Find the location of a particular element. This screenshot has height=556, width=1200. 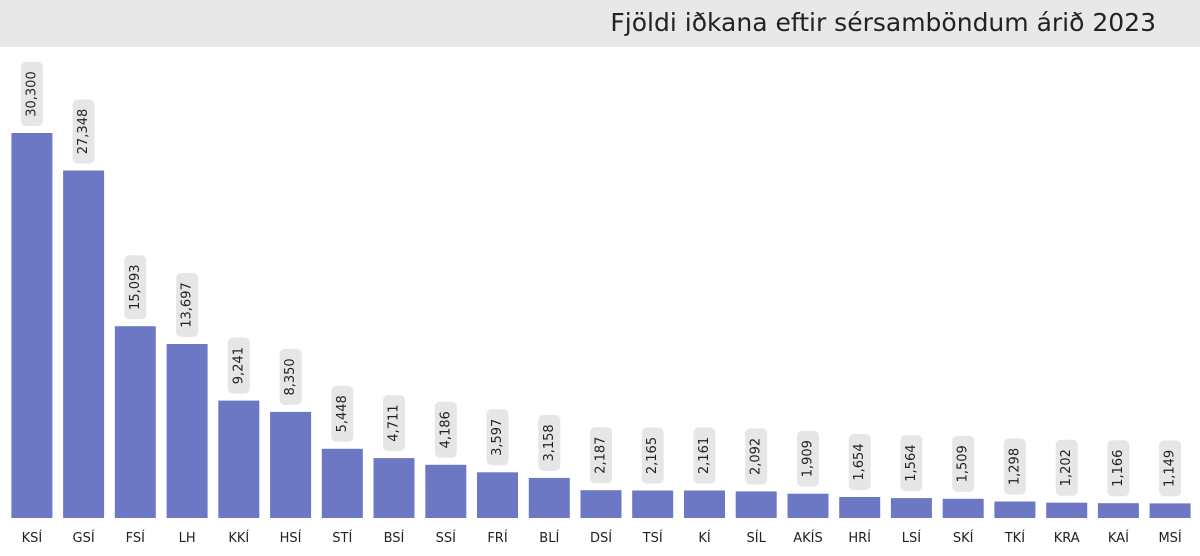

data-label-group: 1,564 is located at coordinates (911, 463).